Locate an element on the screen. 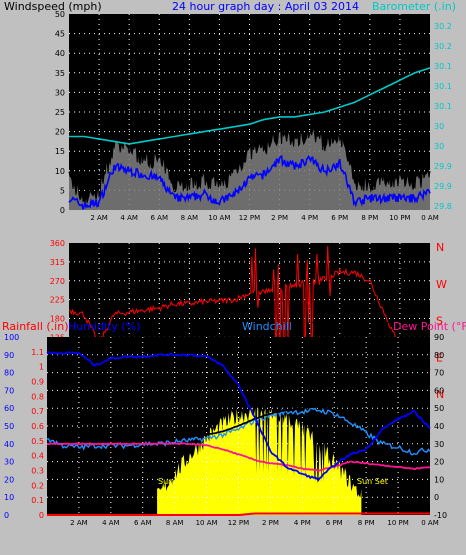 This screenshot has width=466, height=555. humidity-tick-label: 90 is located at coordinates (9, 355).